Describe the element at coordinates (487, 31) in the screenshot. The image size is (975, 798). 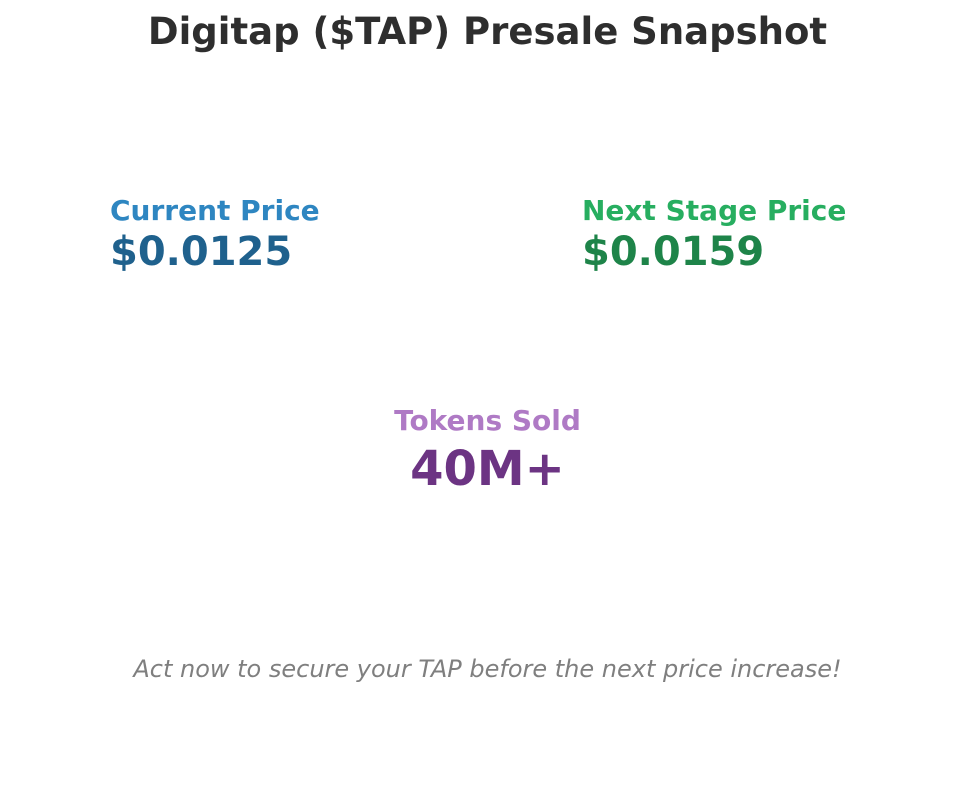
I see `page-title: Digitap ($TAP) Presale Snapshot` at that location.